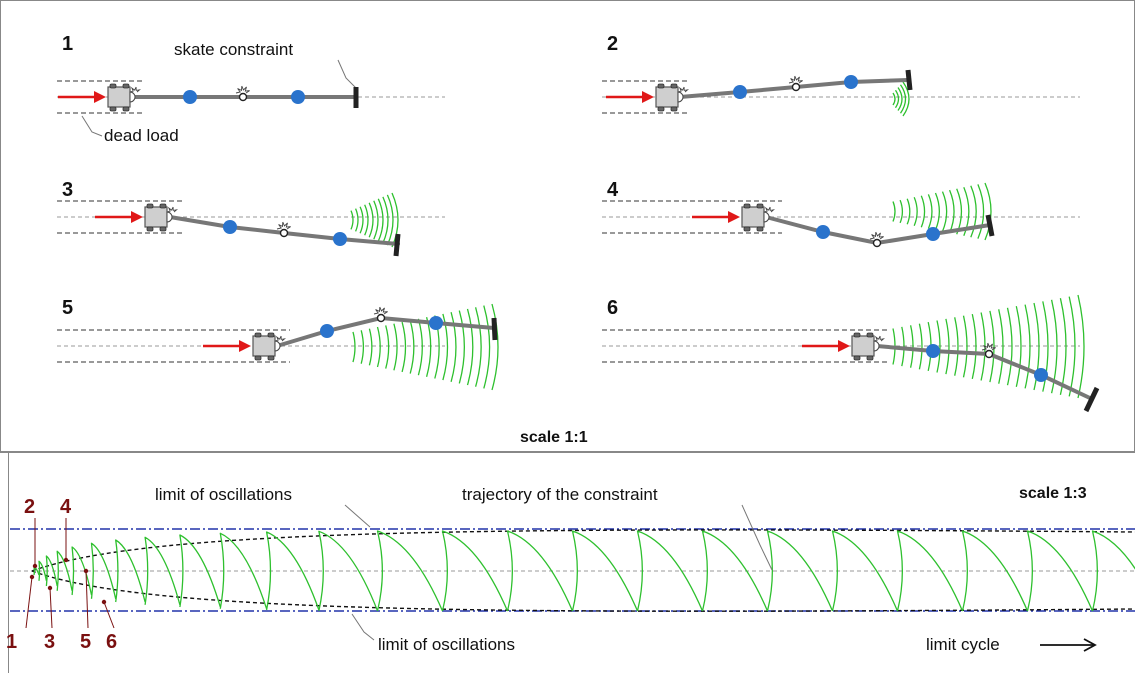  What do you see at coordinates (446, 644) in the screenshot?
I see `label-limit-bottom: limit of oscillations` at bounding box center [446, 644].